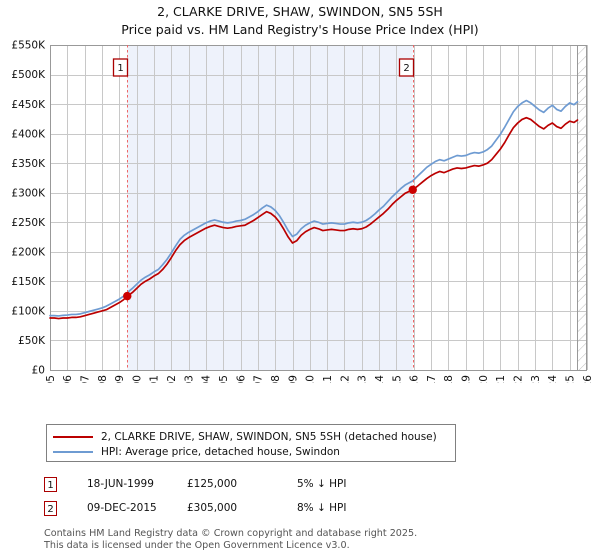  What do you see at coordinates (519, 379) in the screenshot?
I see `svg-text: 2022` at bounding box center [519, 379].